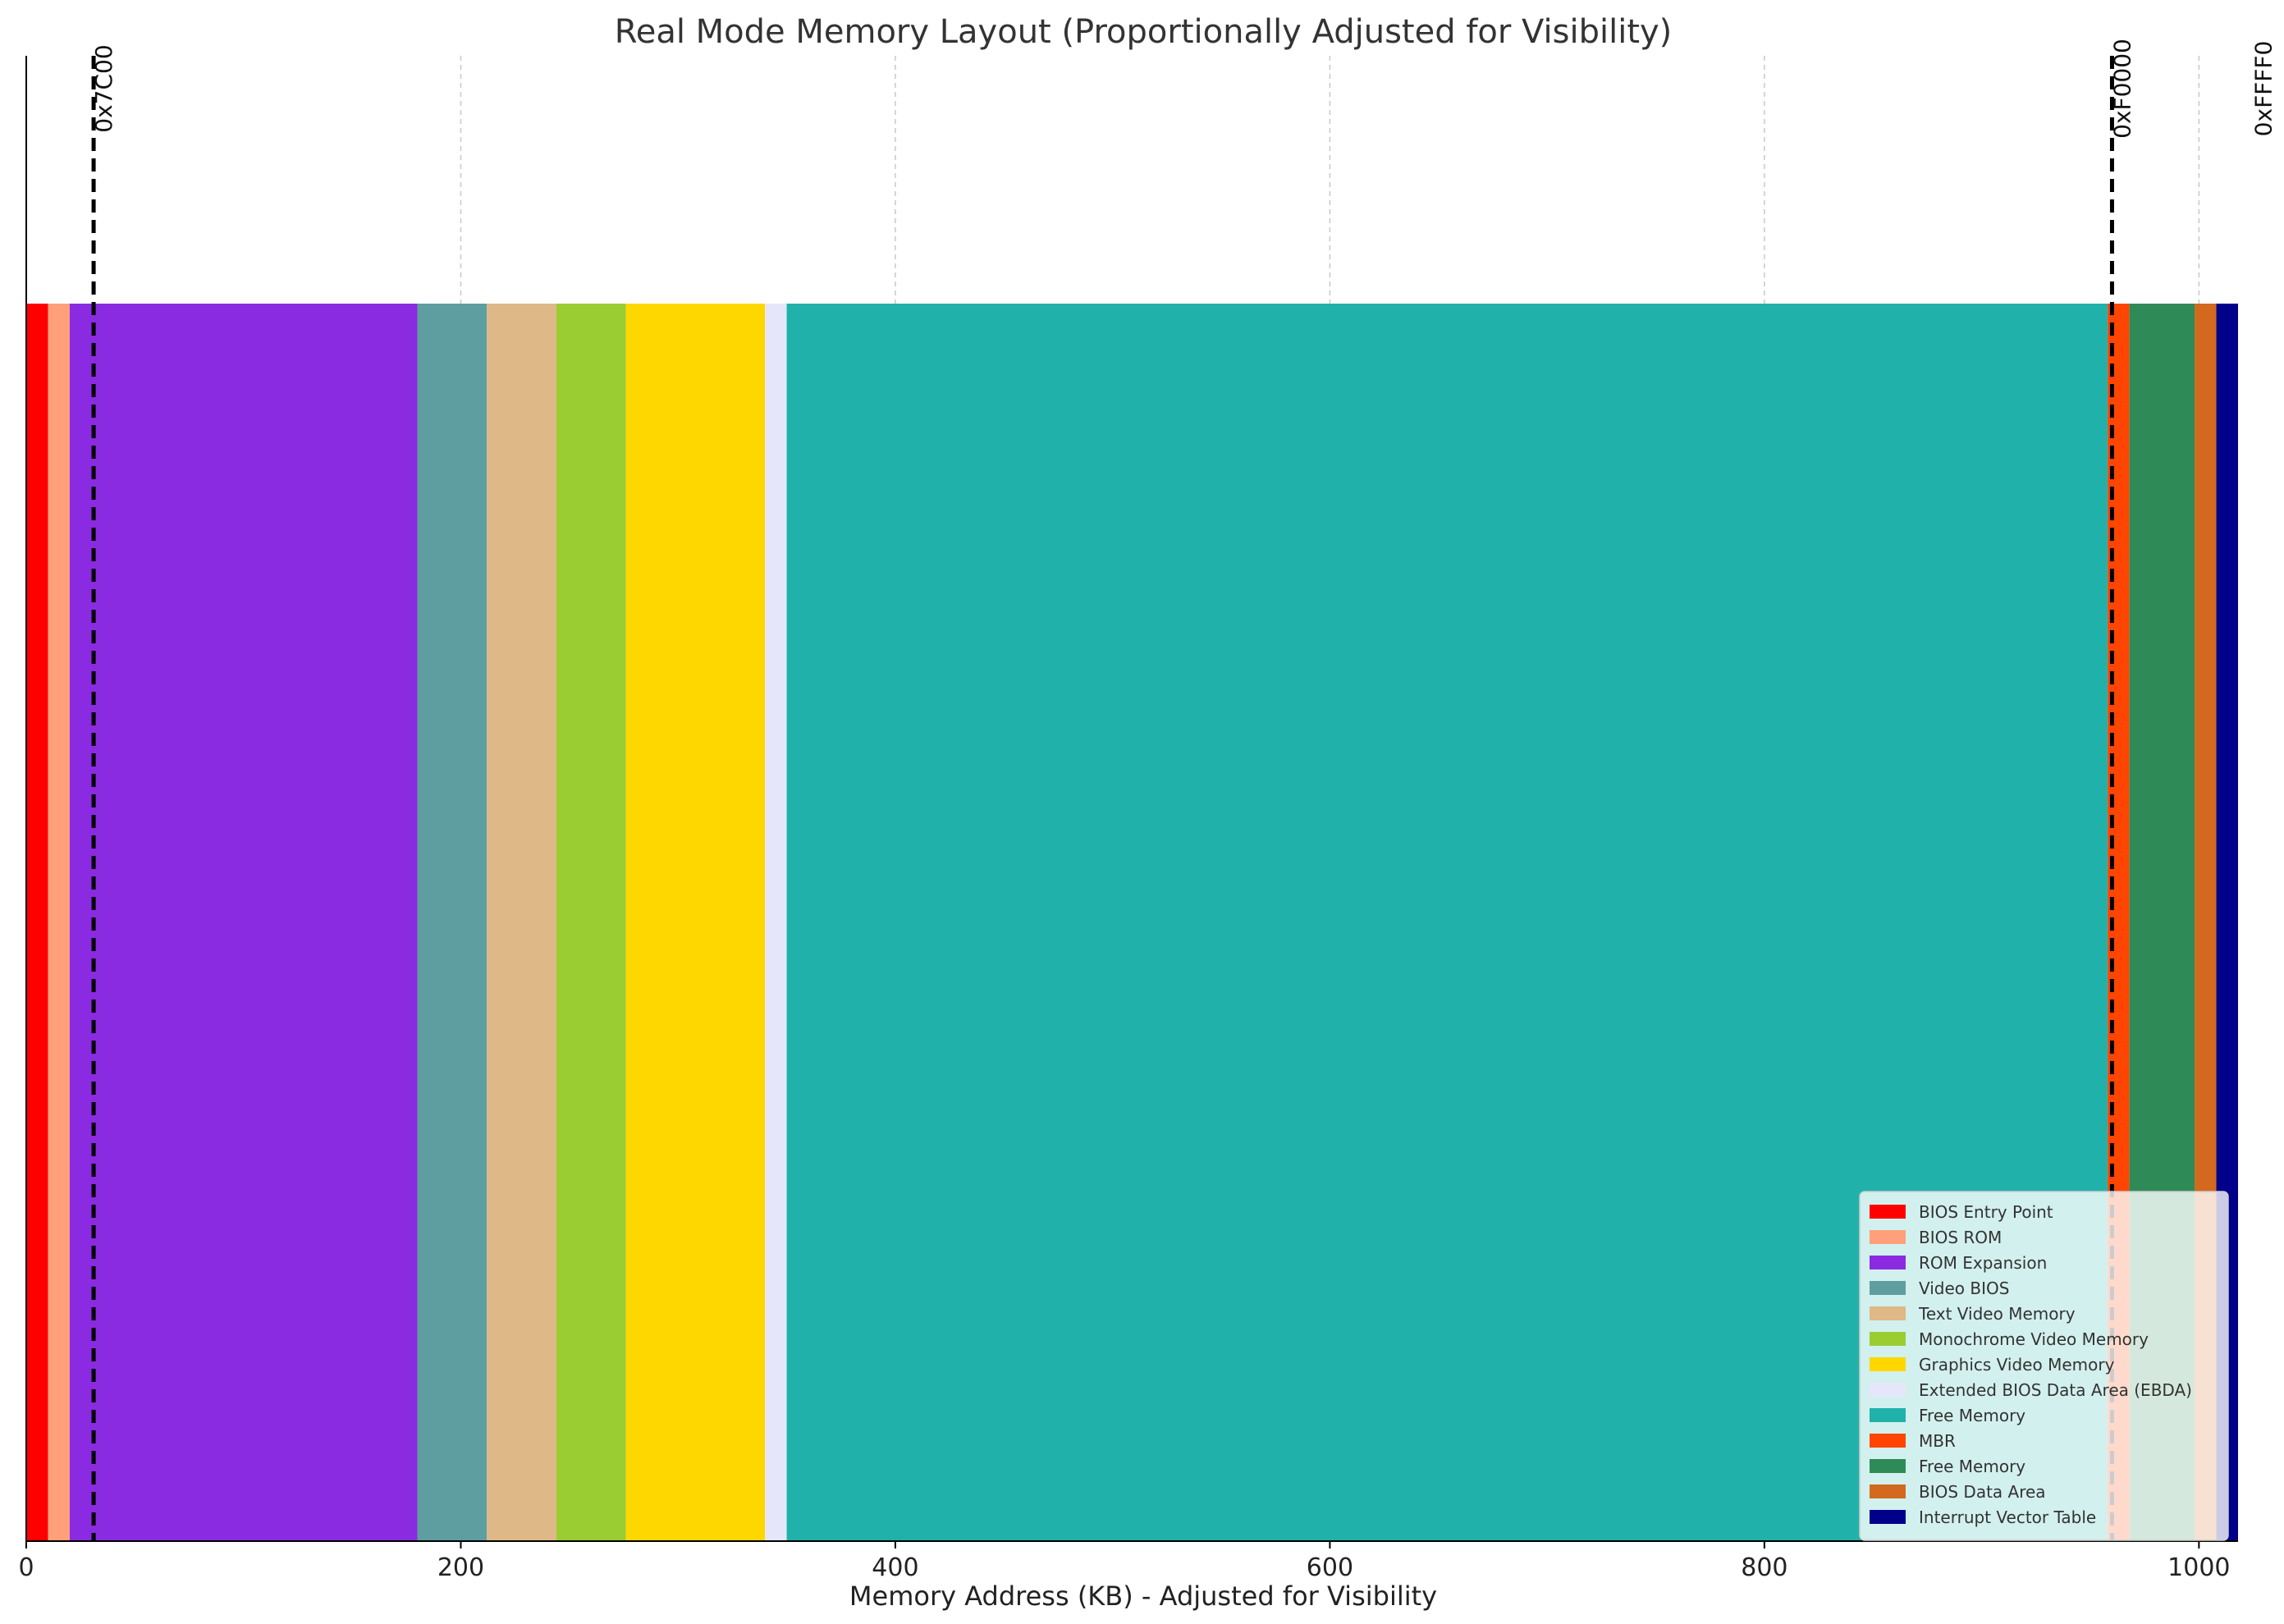 Image resolution: width=2284 pixels, height=1624 pixels. Describe the element at coordinates (695, 922) in the screenshot. I see `segment-graphics-video-memory` at that location.